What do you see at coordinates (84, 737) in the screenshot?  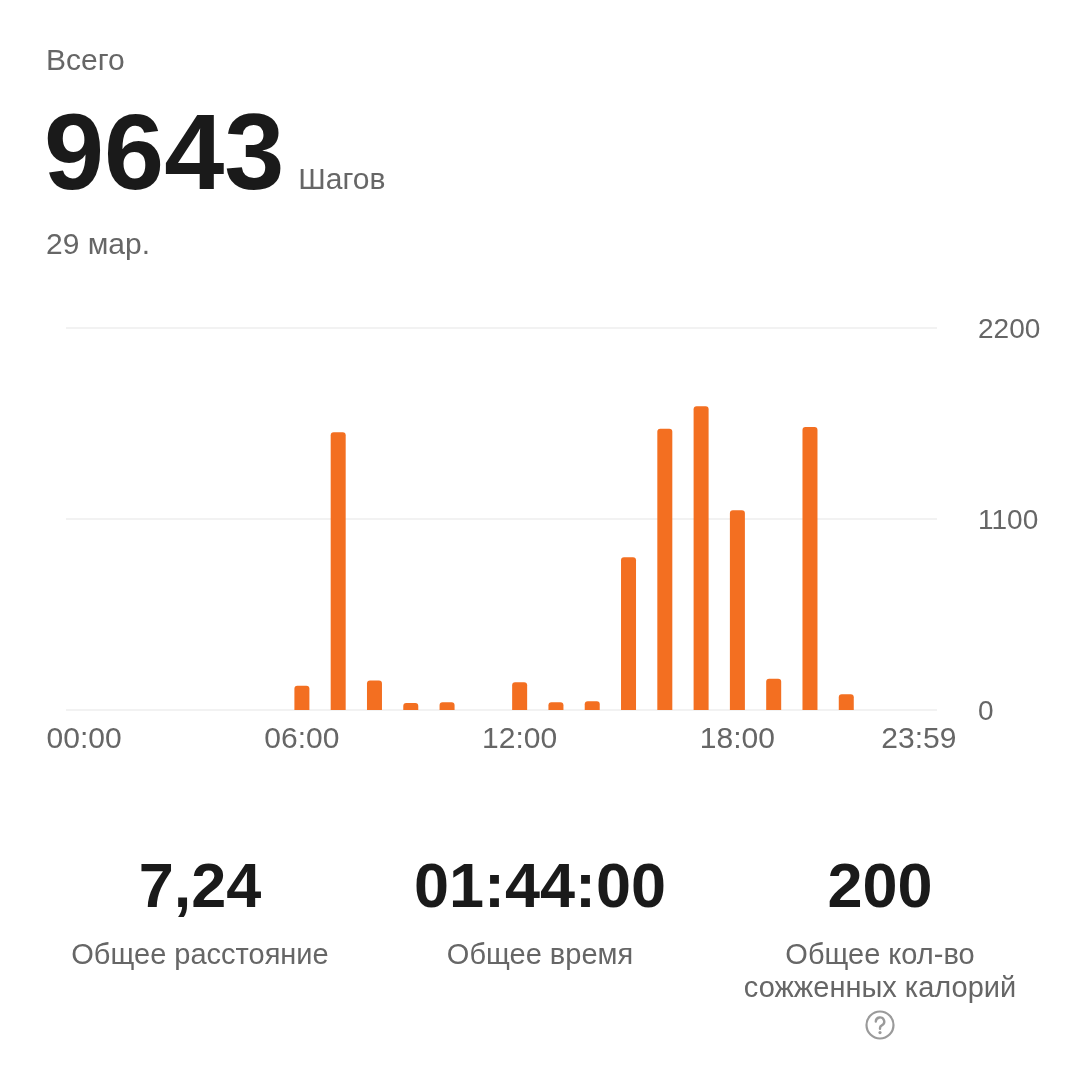 I see `x-tick-label: 00:00` at bounding box center [84, 737].